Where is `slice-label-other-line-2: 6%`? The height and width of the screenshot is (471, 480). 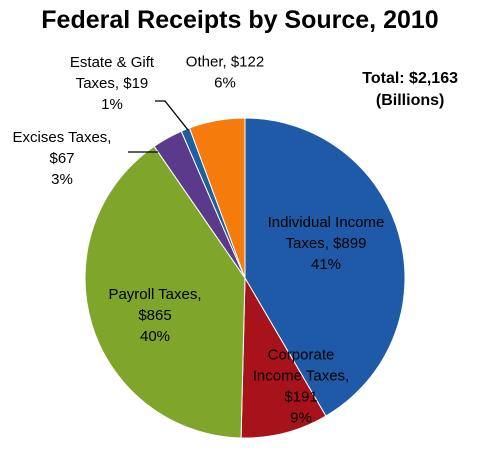
slice-label-other-line-2: 6% is located at coordinates (225, 83).